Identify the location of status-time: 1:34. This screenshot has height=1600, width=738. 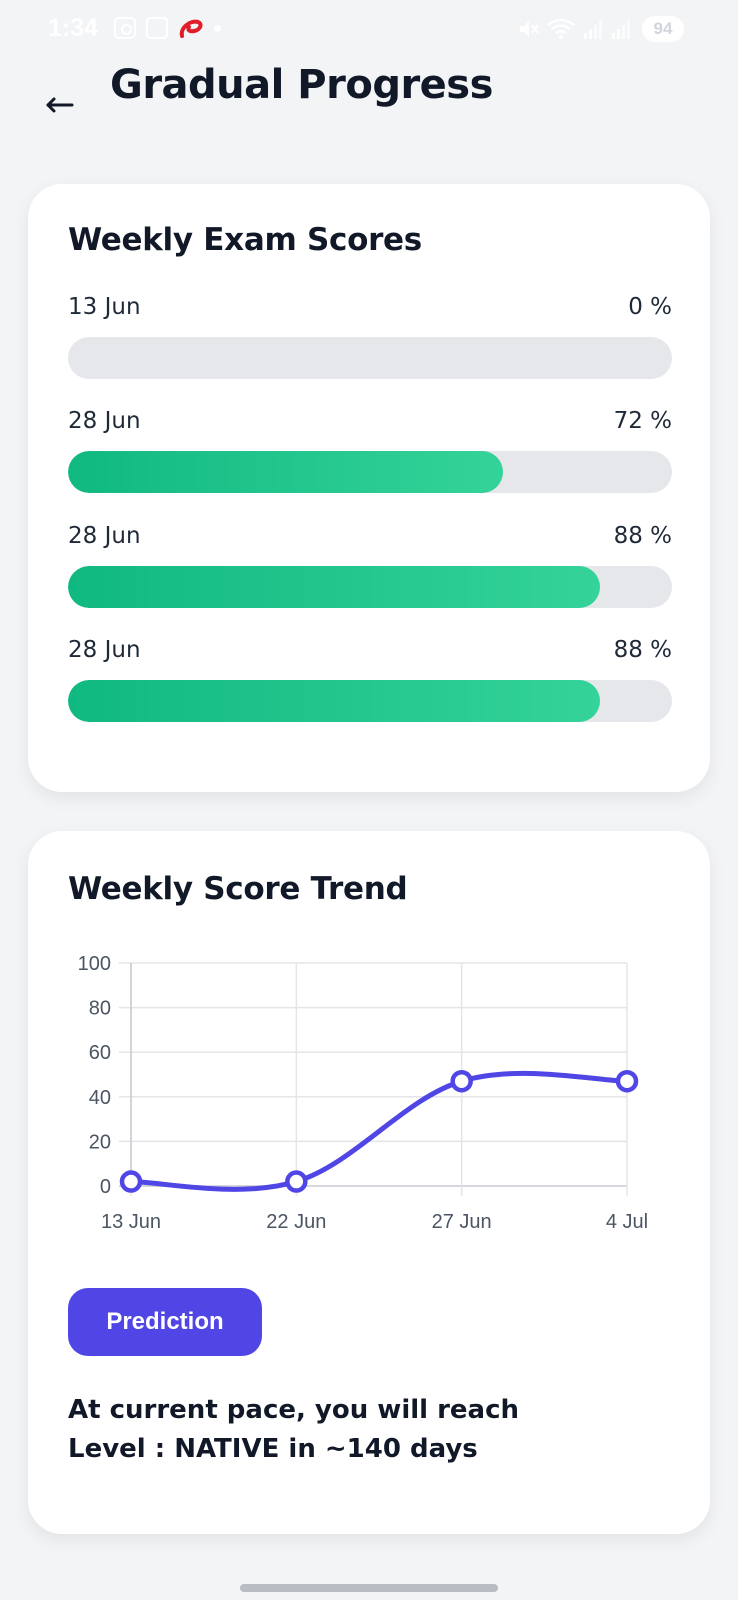
(73, 28).